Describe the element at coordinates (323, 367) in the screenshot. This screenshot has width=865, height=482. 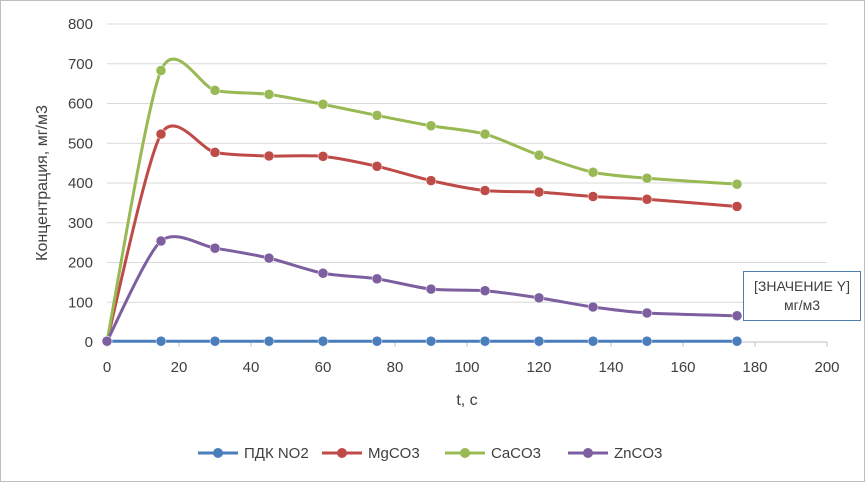
I see `x-tick-label: 60` at that location.